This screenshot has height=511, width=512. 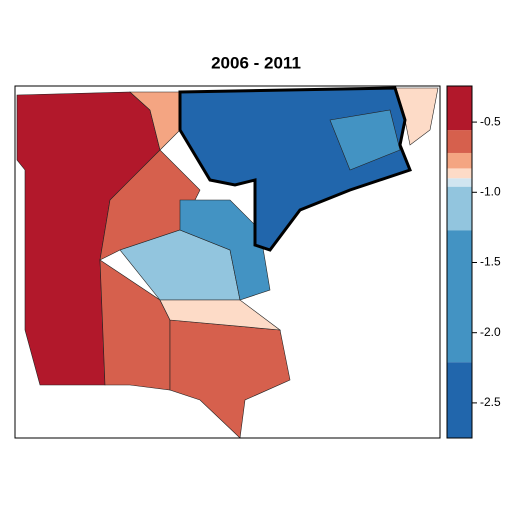 I want to click on colorbar-tick-label: -2.5, so click(x=490, y=402).